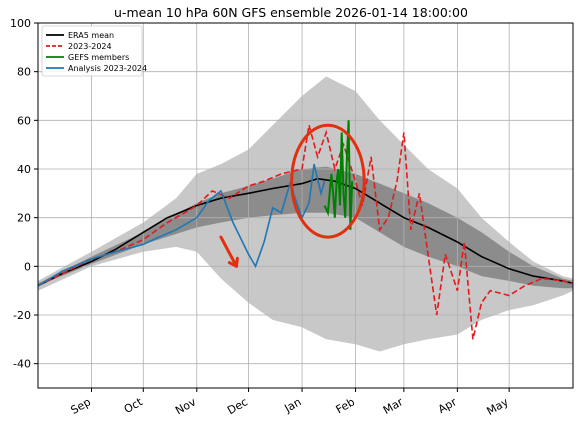 The image size is (582, 424). I want to click on legend-label: GEFS members, so click(98, 57).